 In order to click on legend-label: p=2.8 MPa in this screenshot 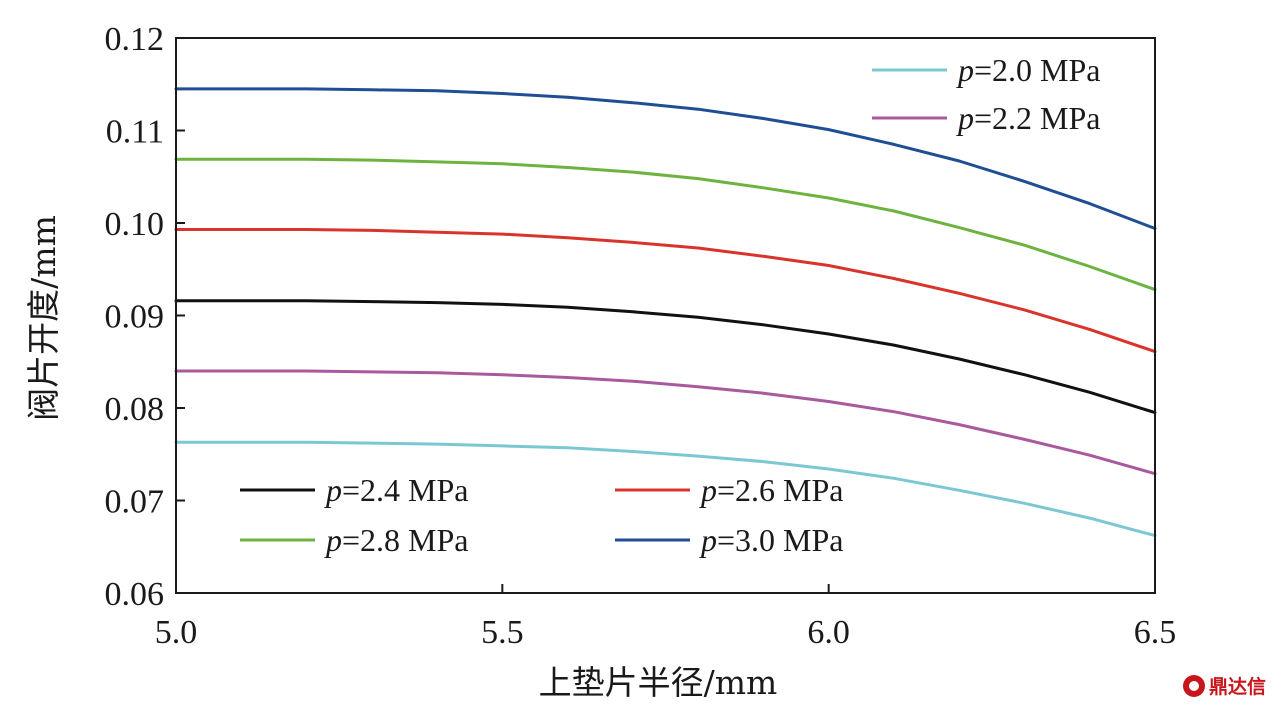, I will do `click(396, 540)`.